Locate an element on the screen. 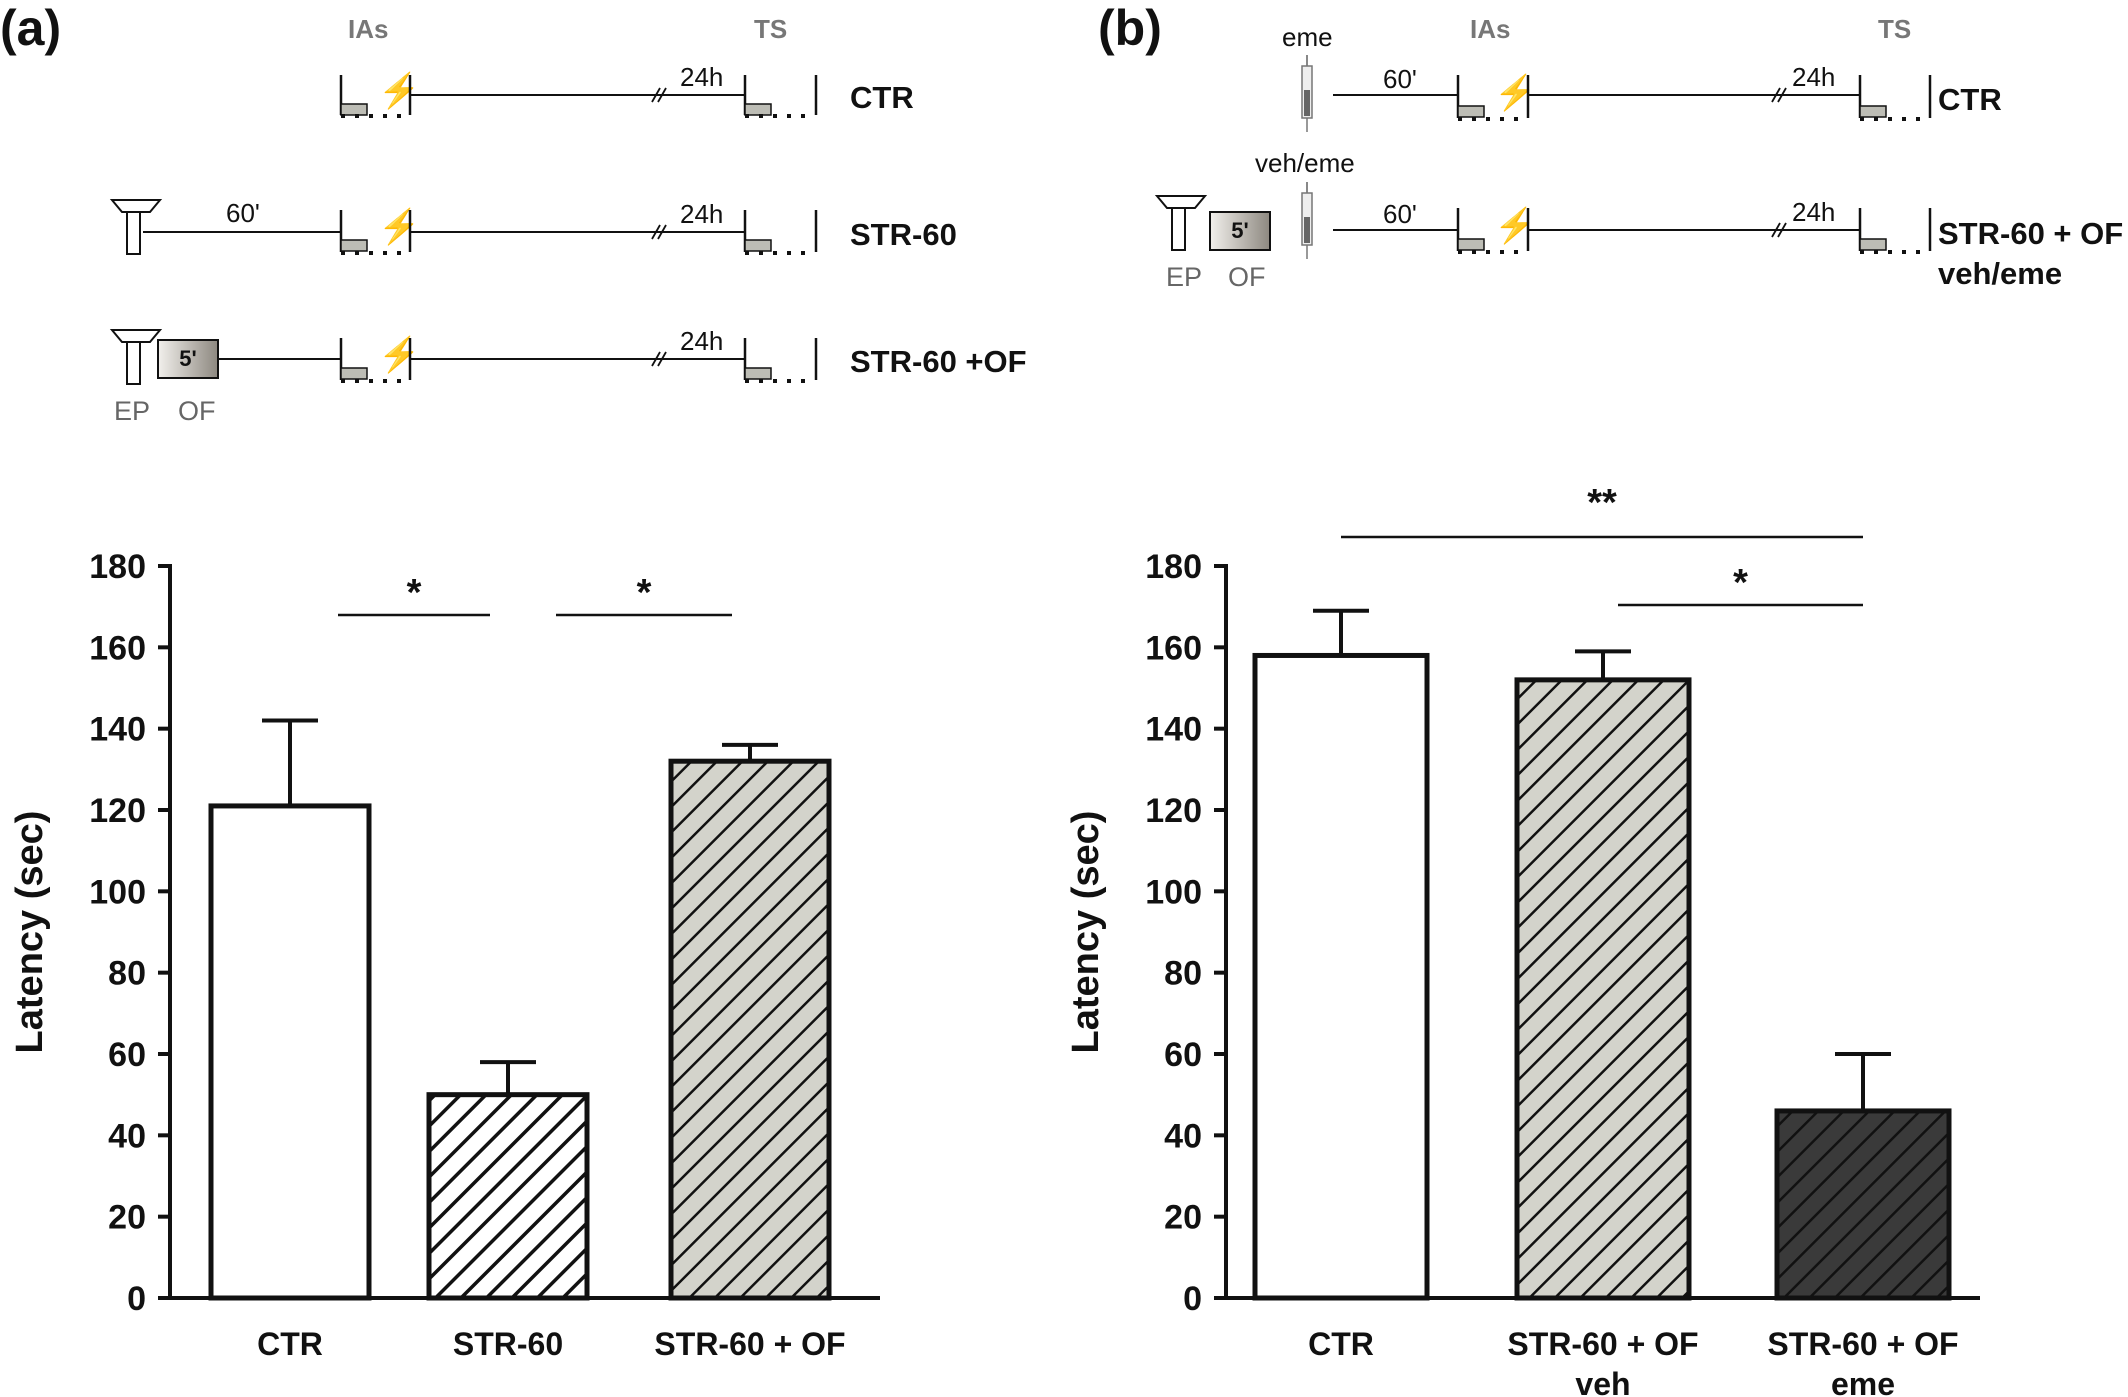 Image resolution: width=2128 pixels, height=1397 pixels. protocol-row-ctr-a: ⚡ 24h CTR is located at coordinates (626, 90).